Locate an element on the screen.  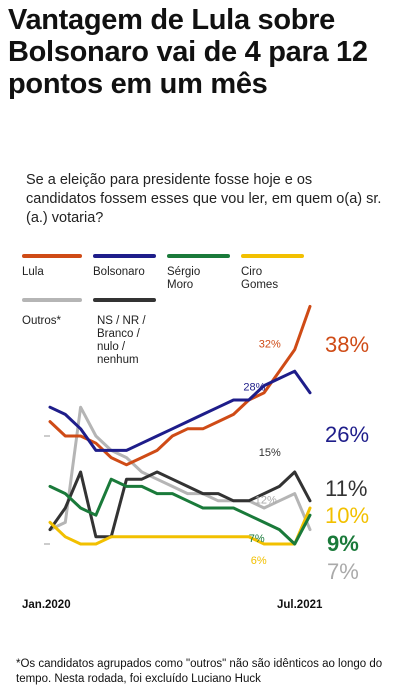
end-label-lula: 38% is located at coordinates (347, 344).